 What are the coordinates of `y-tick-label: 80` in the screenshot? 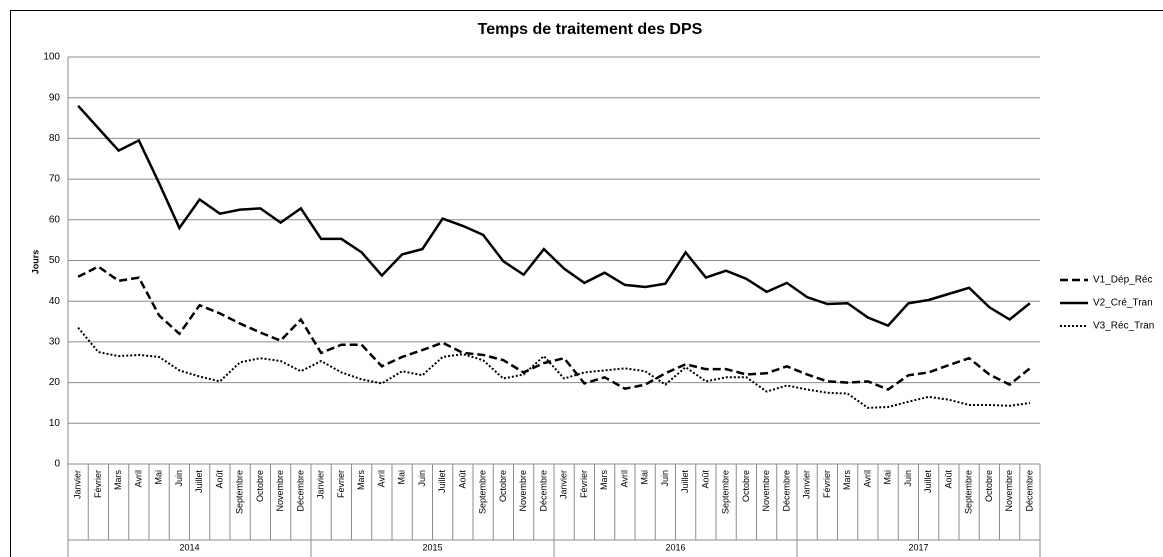 It's located at (55, 138).